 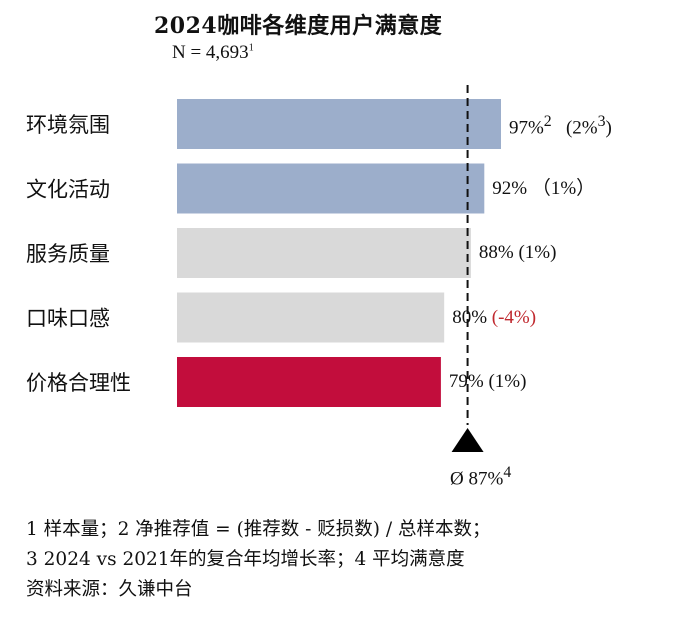 I want to click on category-label: 文化活动, so click(x=68, y=190).